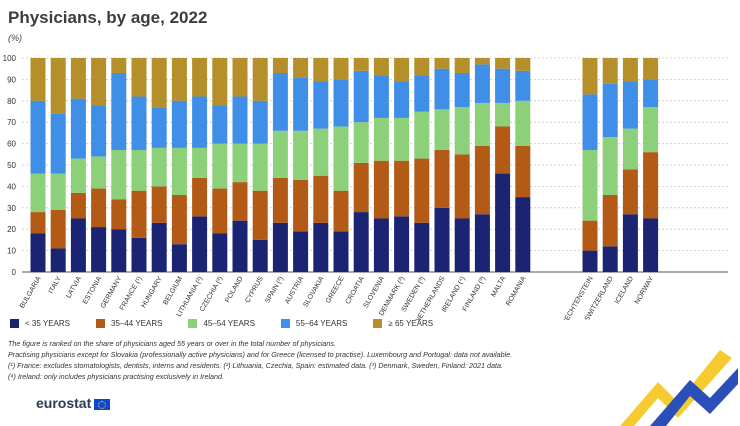 This screenshot has height=426, width=740. Describe the element at coordinates (498, 286) in the screenshot. I see `x-tick-label: MALTA` at that location.